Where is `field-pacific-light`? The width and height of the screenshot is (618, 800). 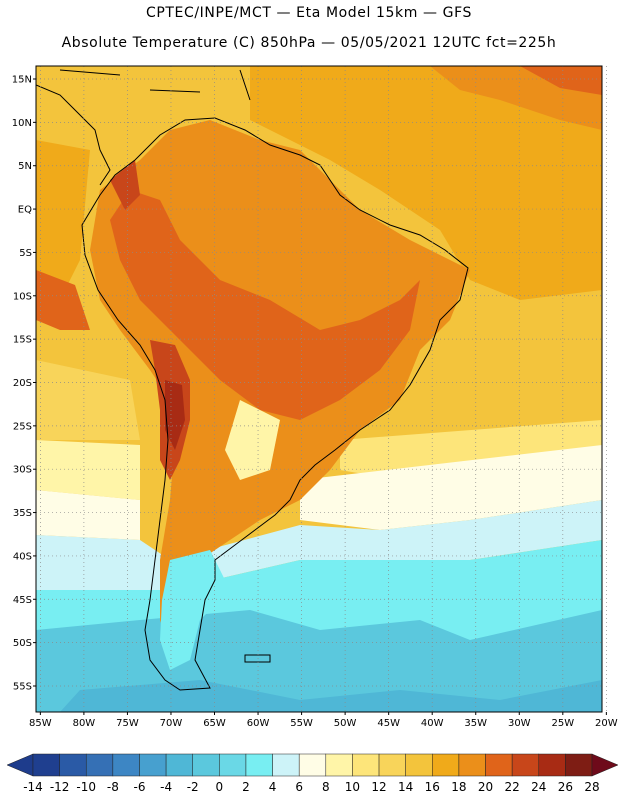
field-pacific-light is located at coordinates (88, 515).